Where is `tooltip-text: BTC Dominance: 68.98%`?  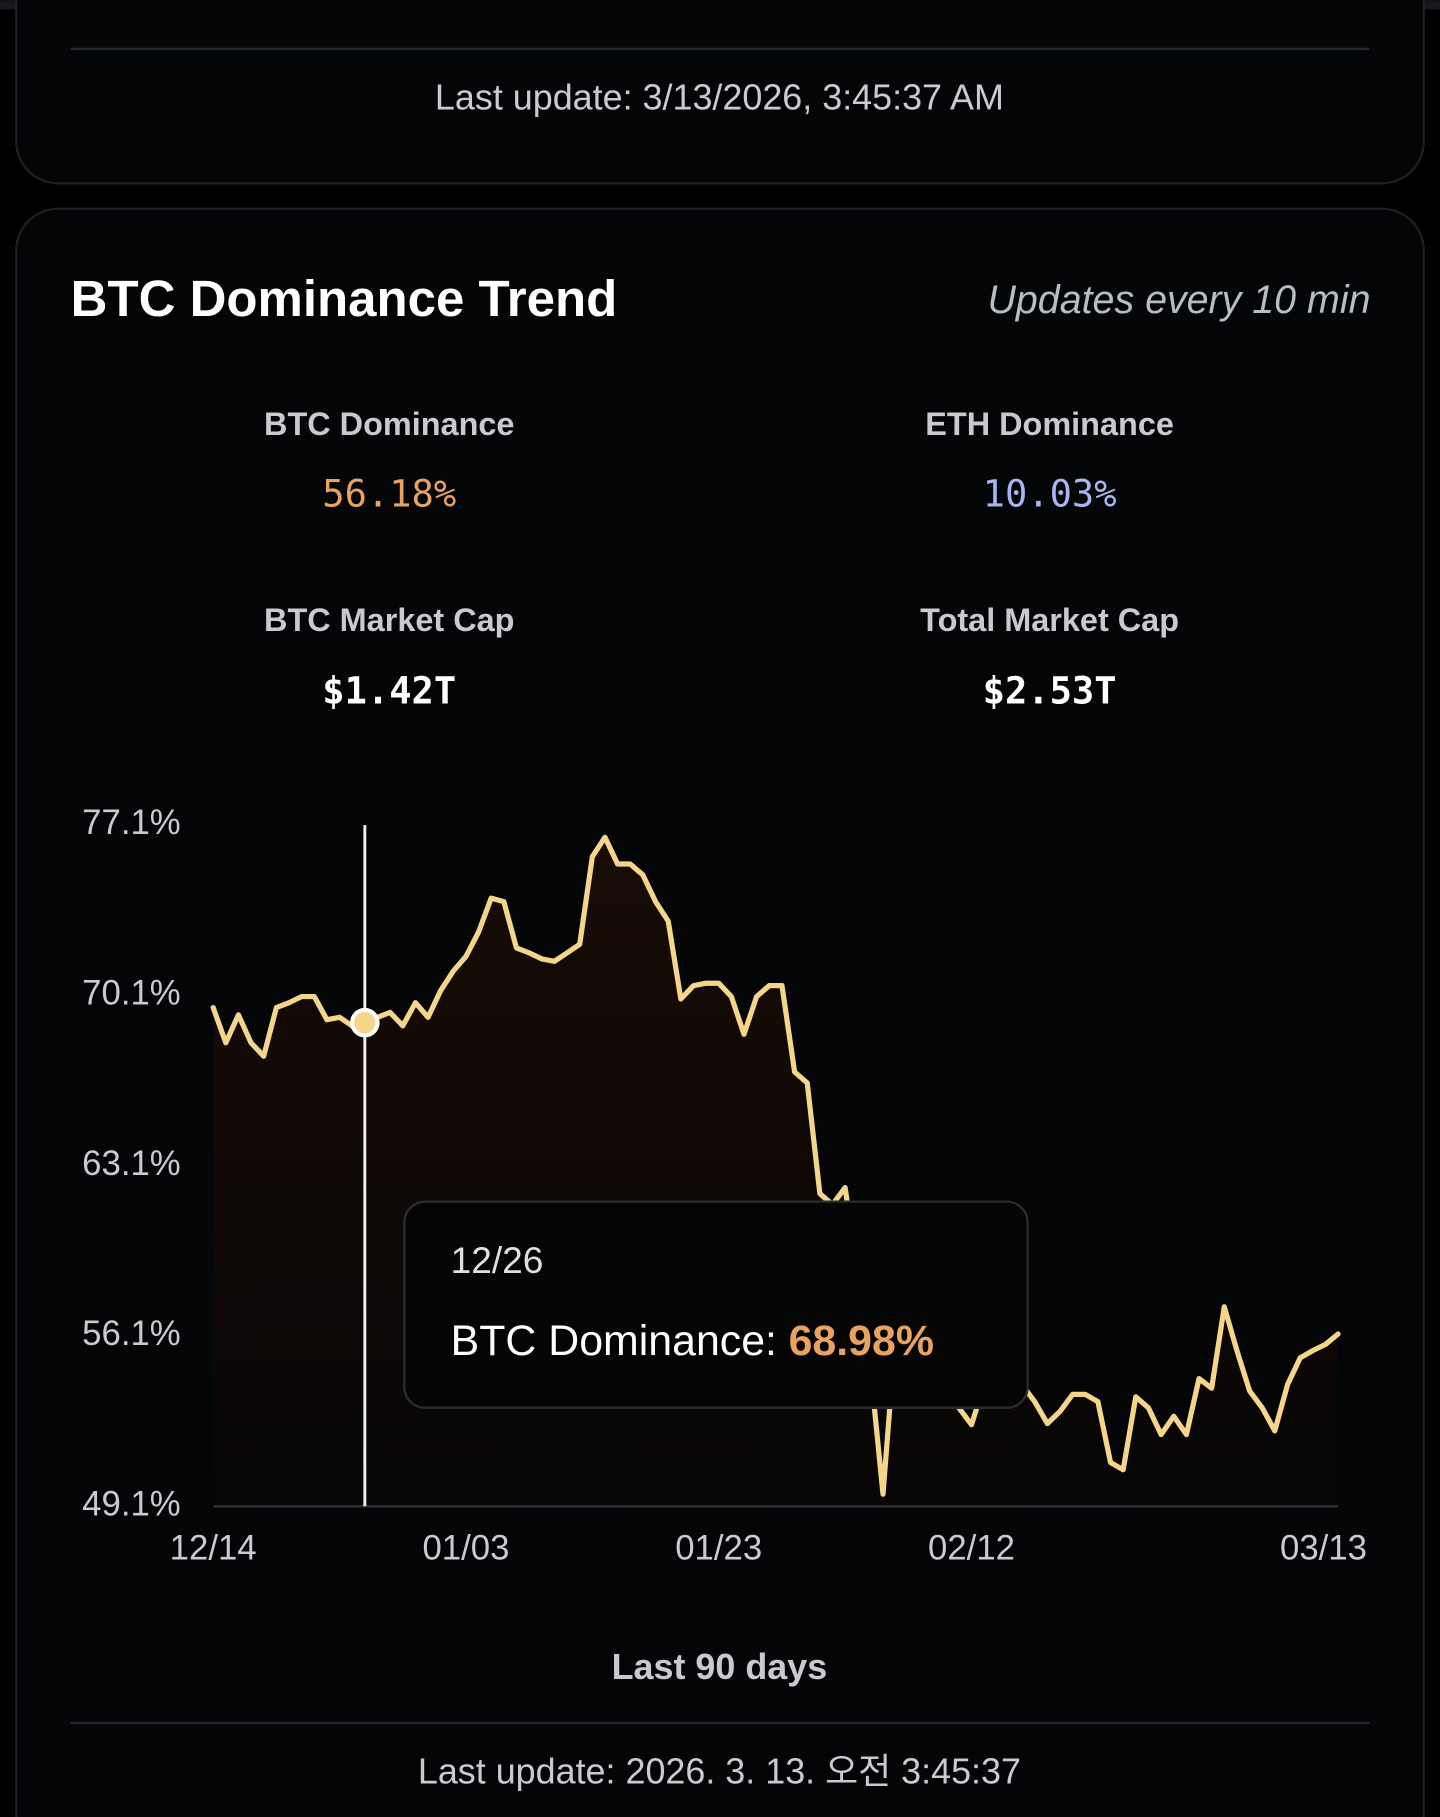 tooltip-text: BTC Dominance: 68.98% is located at coordinates (692, 1341).